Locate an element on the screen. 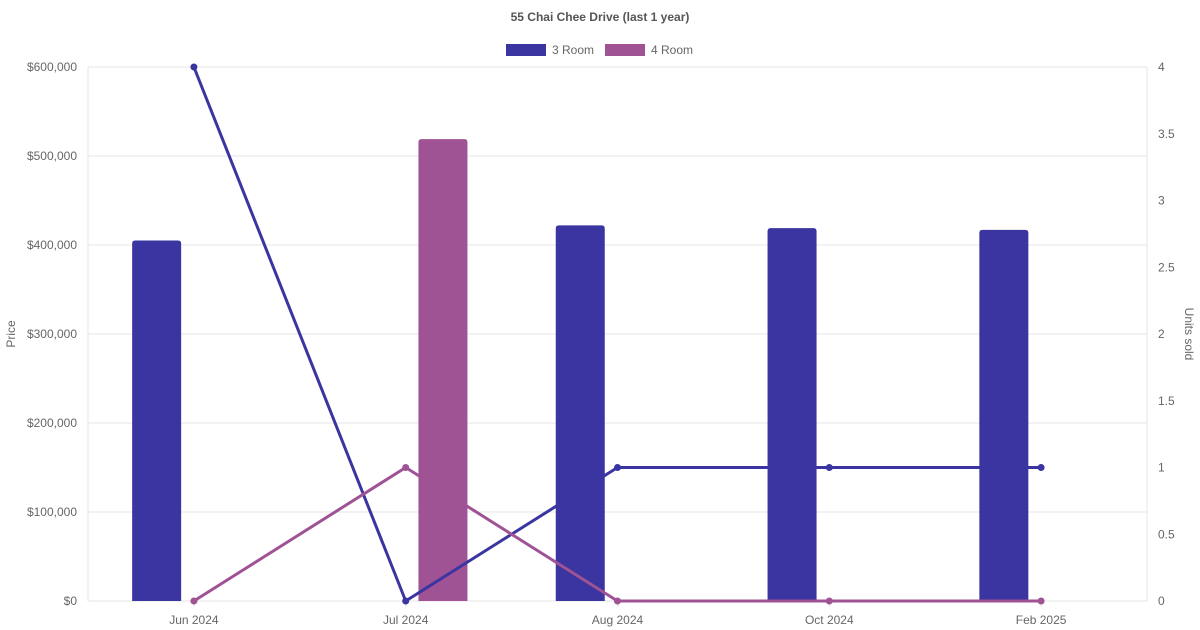  x-tick-label-aug-2024: Aug 2024 is located at coordinates (618, 620).